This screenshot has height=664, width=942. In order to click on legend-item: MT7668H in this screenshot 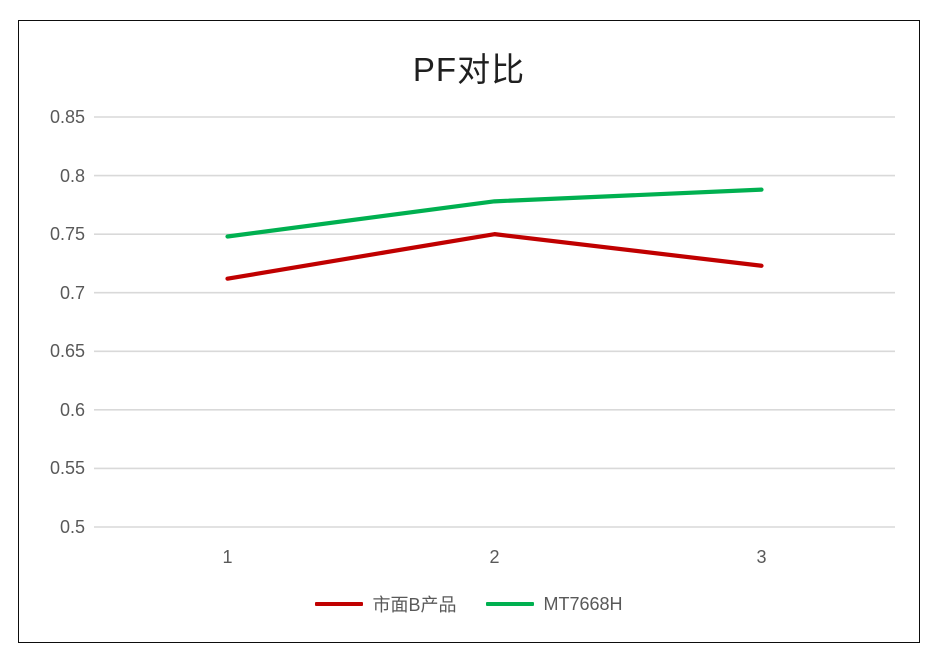, I will do `click(554, 604)`.